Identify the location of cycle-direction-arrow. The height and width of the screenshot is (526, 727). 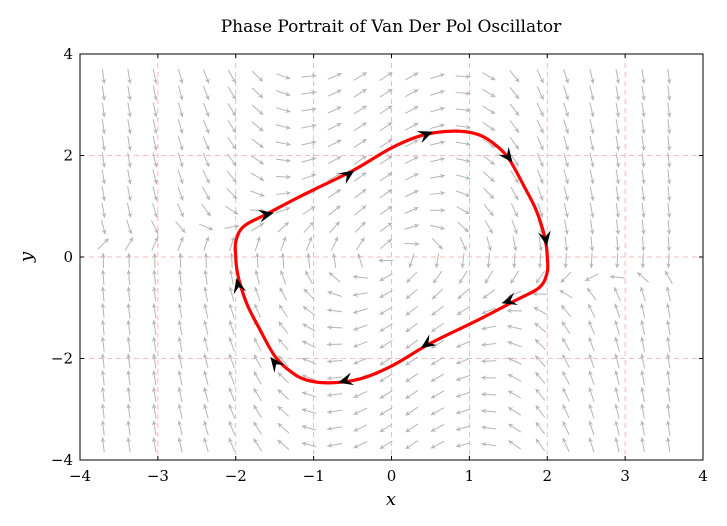
(277, 365).